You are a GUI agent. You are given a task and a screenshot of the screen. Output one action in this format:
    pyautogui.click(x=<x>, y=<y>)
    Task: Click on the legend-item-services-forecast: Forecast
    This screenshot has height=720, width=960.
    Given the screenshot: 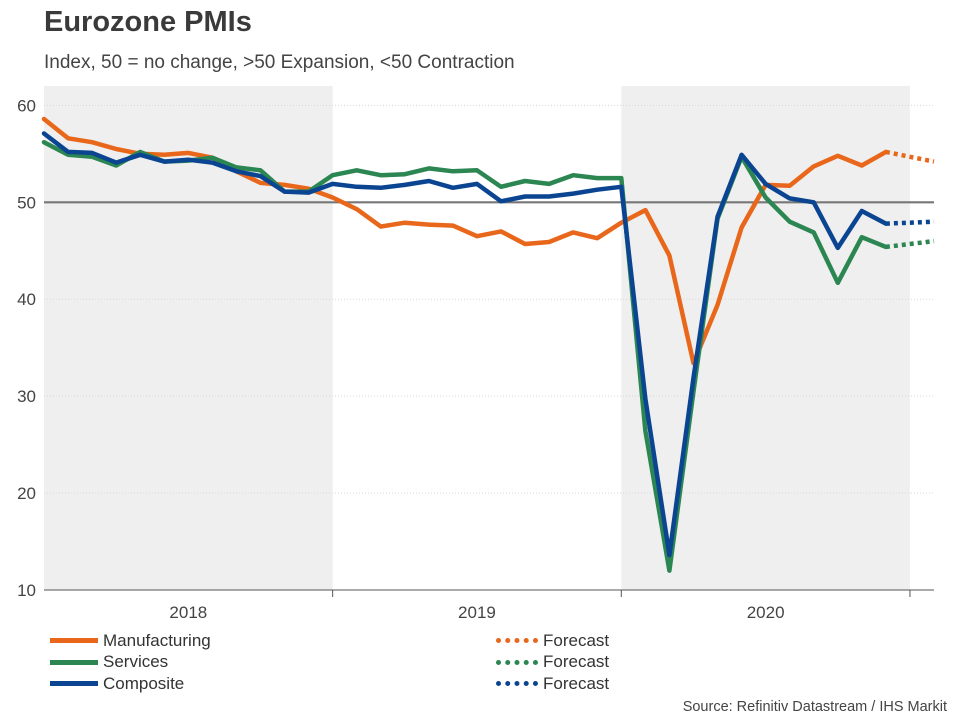 What is the action you would take?
    pyautogui.click(x=549, y=663)
    